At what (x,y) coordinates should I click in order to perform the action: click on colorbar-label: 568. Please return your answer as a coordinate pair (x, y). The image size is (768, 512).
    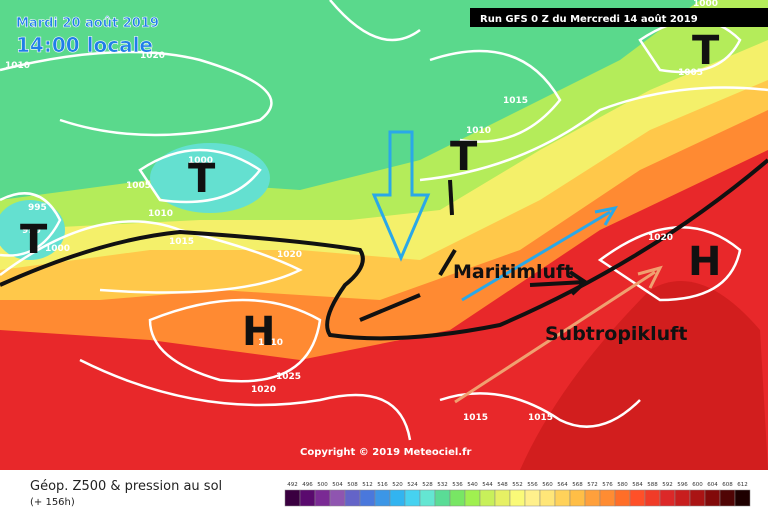
    Looking at the image, I should click on (577, 485).